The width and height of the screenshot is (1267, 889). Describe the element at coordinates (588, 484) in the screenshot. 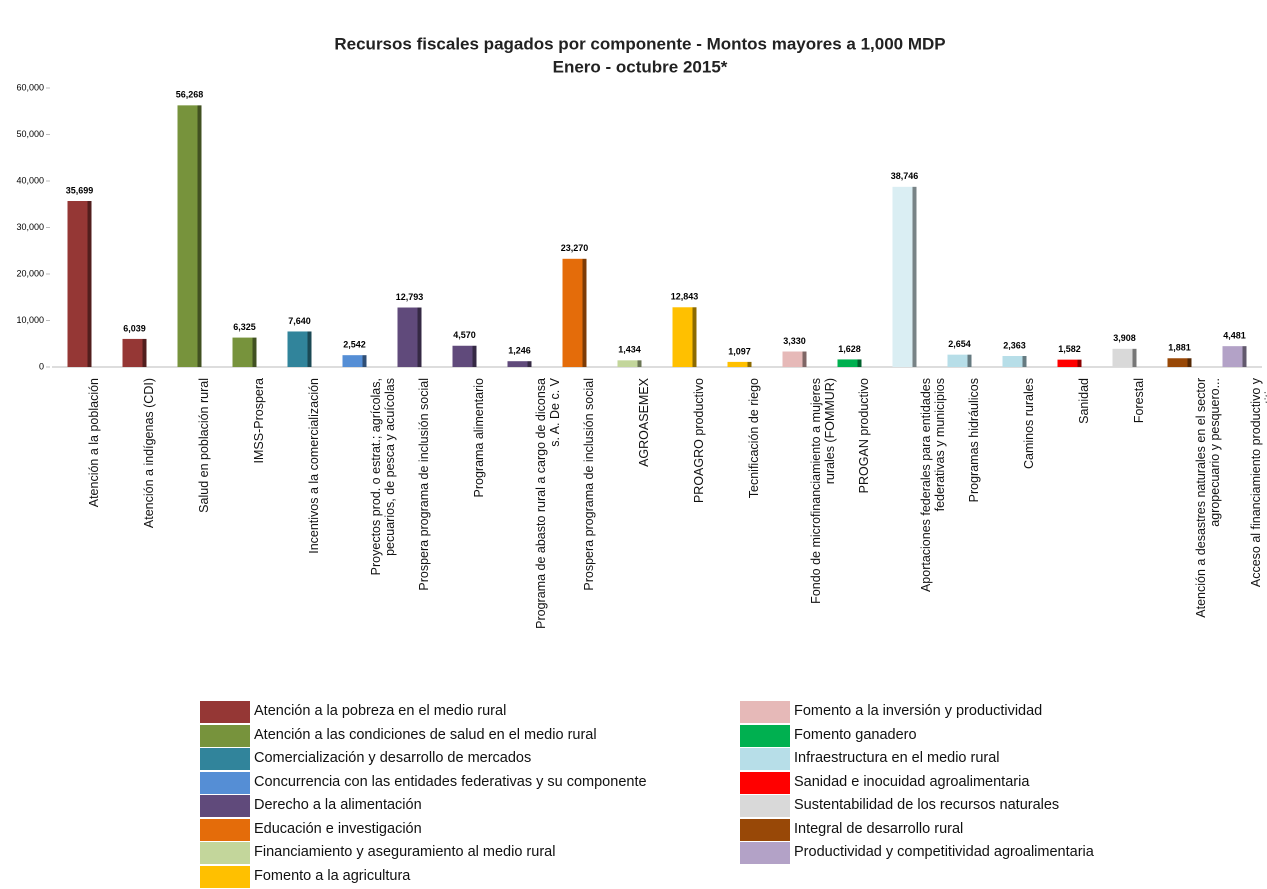

I see `x-tick-label: Prospera programa de inclusión social` at that location.